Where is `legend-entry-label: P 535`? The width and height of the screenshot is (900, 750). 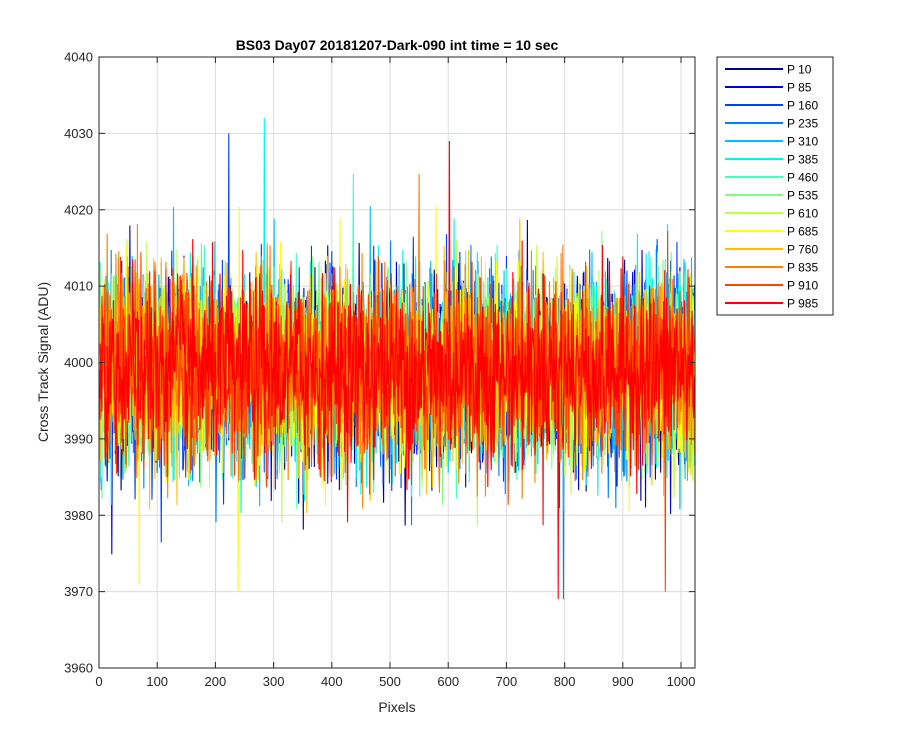
legend-entry-label: P 535 is located at coordinates (802, 196).